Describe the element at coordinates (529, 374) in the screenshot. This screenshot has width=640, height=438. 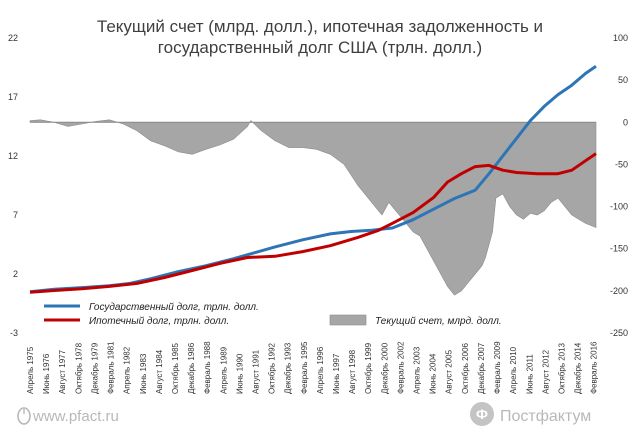
I see `x-axis-tick-label: Июнь 2011` at that location.